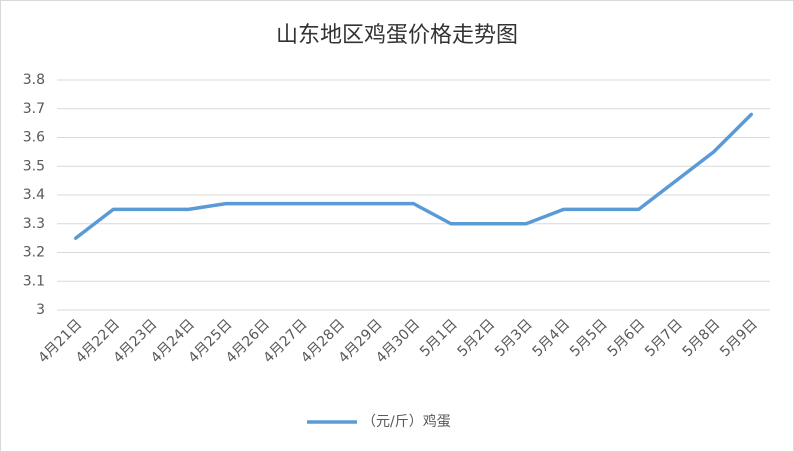 The image size is (794, 452). I want to click on chart-title: 山东地区鸡蛋价格走势图, so click(397, 35).